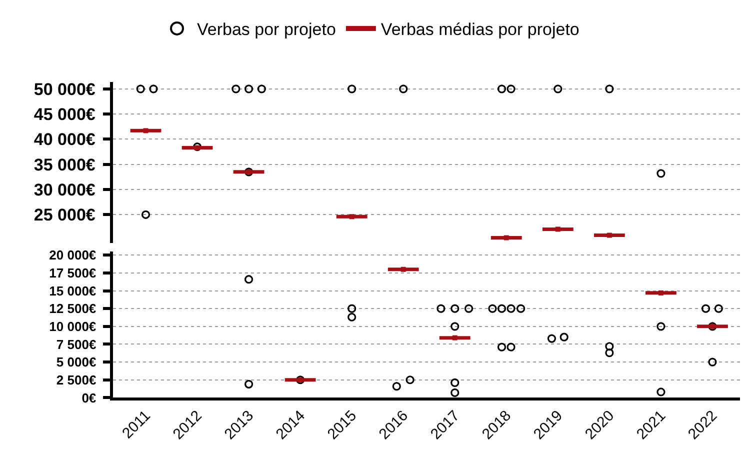 The height and width of the screenshot is (473, 742). I want to click on y-tick-label: 2 500€, so click(76, 380).